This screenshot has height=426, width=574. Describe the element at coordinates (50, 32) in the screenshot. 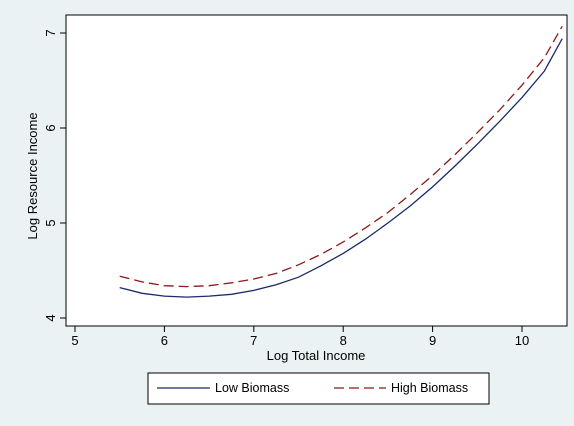

I see `y-tick-label-7: 7` at that location.